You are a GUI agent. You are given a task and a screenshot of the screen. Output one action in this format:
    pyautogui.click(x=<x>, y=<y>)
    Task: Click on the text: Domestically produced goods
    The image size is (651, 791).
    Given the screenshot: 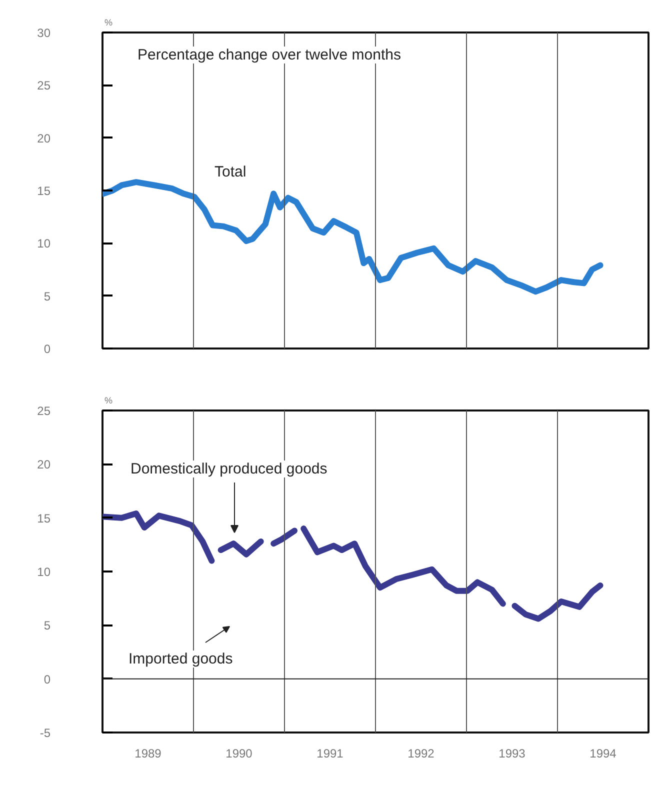 What is the action you would take?
    pyautogui.click(x=229, y=469)
    